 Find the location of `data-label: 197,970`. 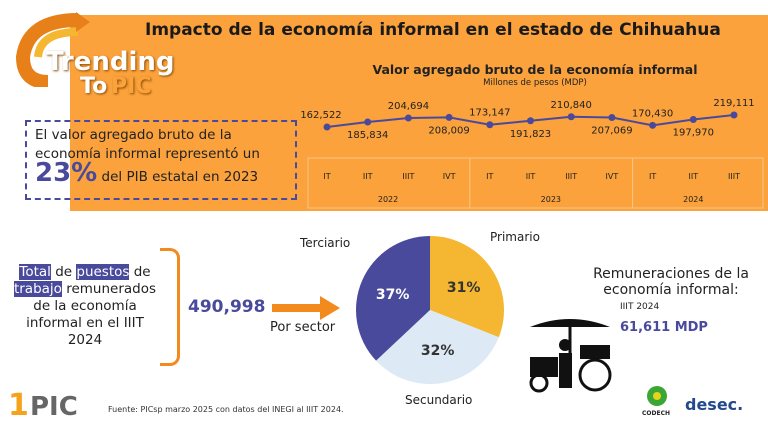

data-label: 197,970 is located at coordinates (693, 132).